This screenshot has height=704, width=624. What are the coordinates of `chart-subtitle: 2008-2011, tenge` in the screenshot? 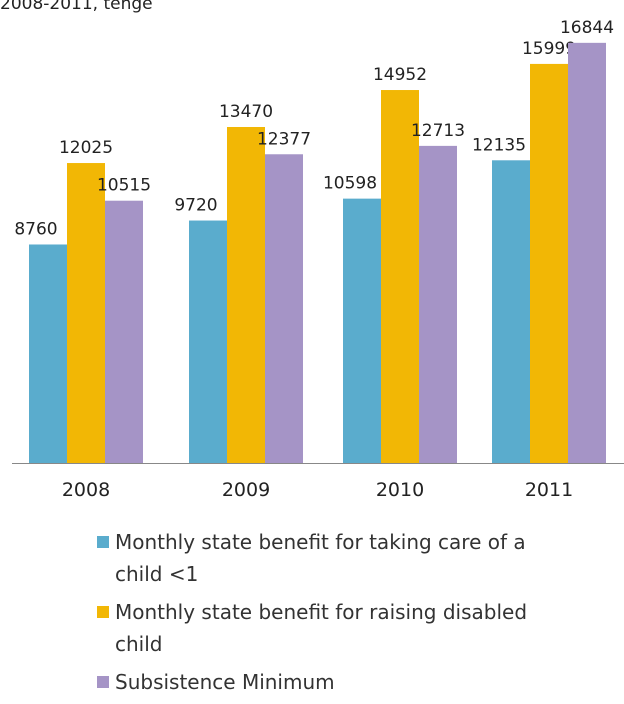 It's located at (76, 7).